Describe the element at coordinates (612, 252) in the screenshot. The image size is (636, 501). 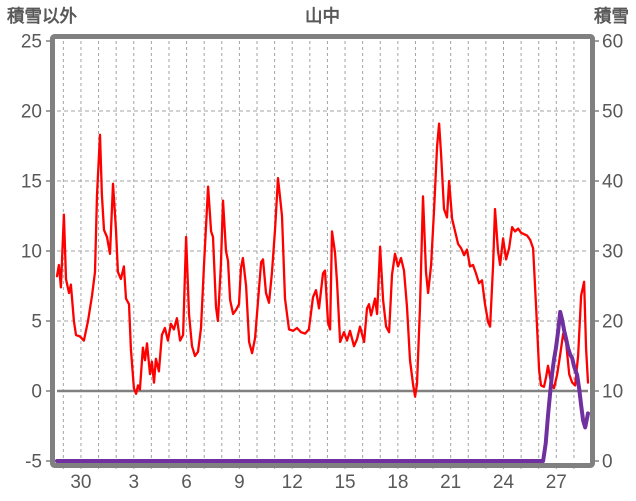
I see `right-axis-tick-label: 30` at that location.